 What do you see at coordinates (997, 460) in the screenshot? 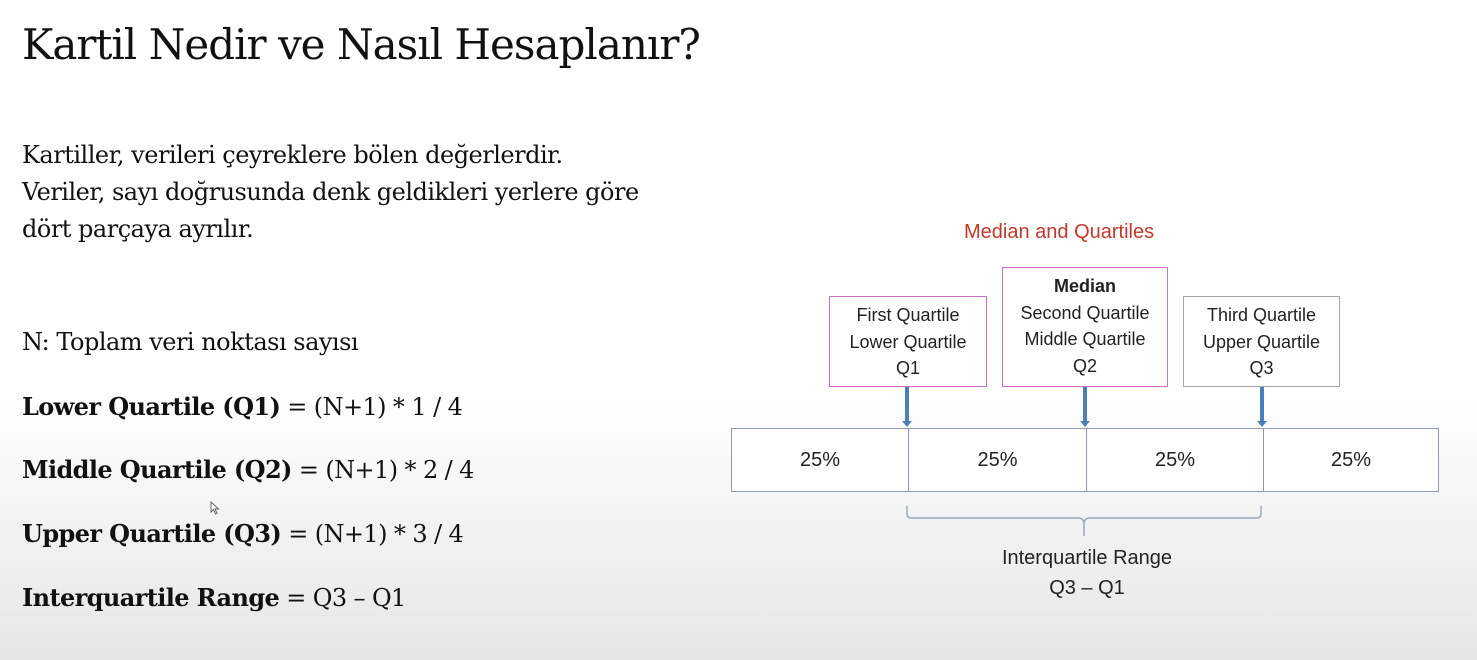
I see `segment-2: 25%` at bounding box center [997, 460].